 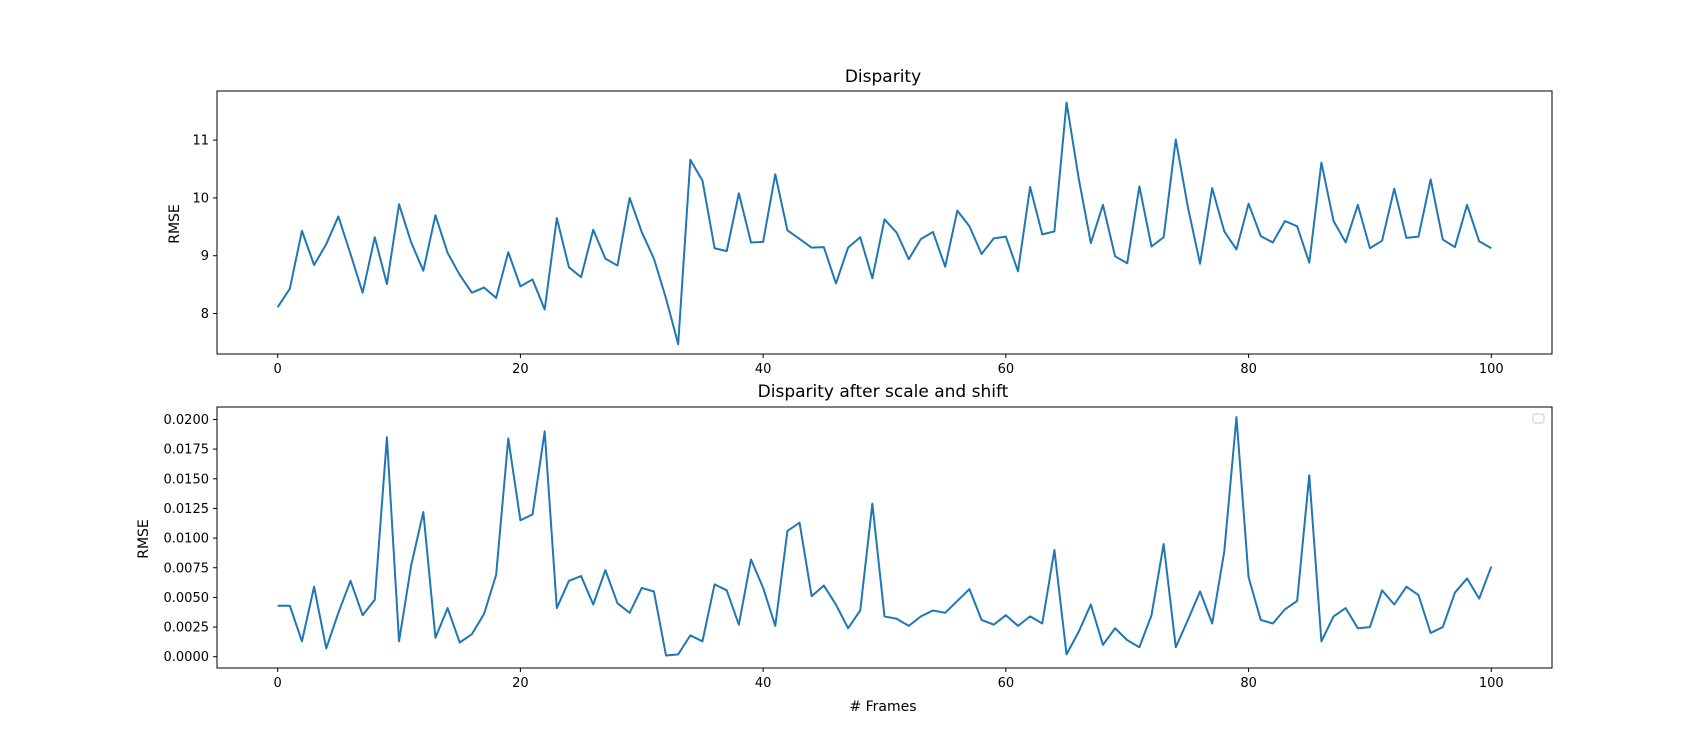 I want to click on x-axis-label: # Frames, so click(x=882, y=707).